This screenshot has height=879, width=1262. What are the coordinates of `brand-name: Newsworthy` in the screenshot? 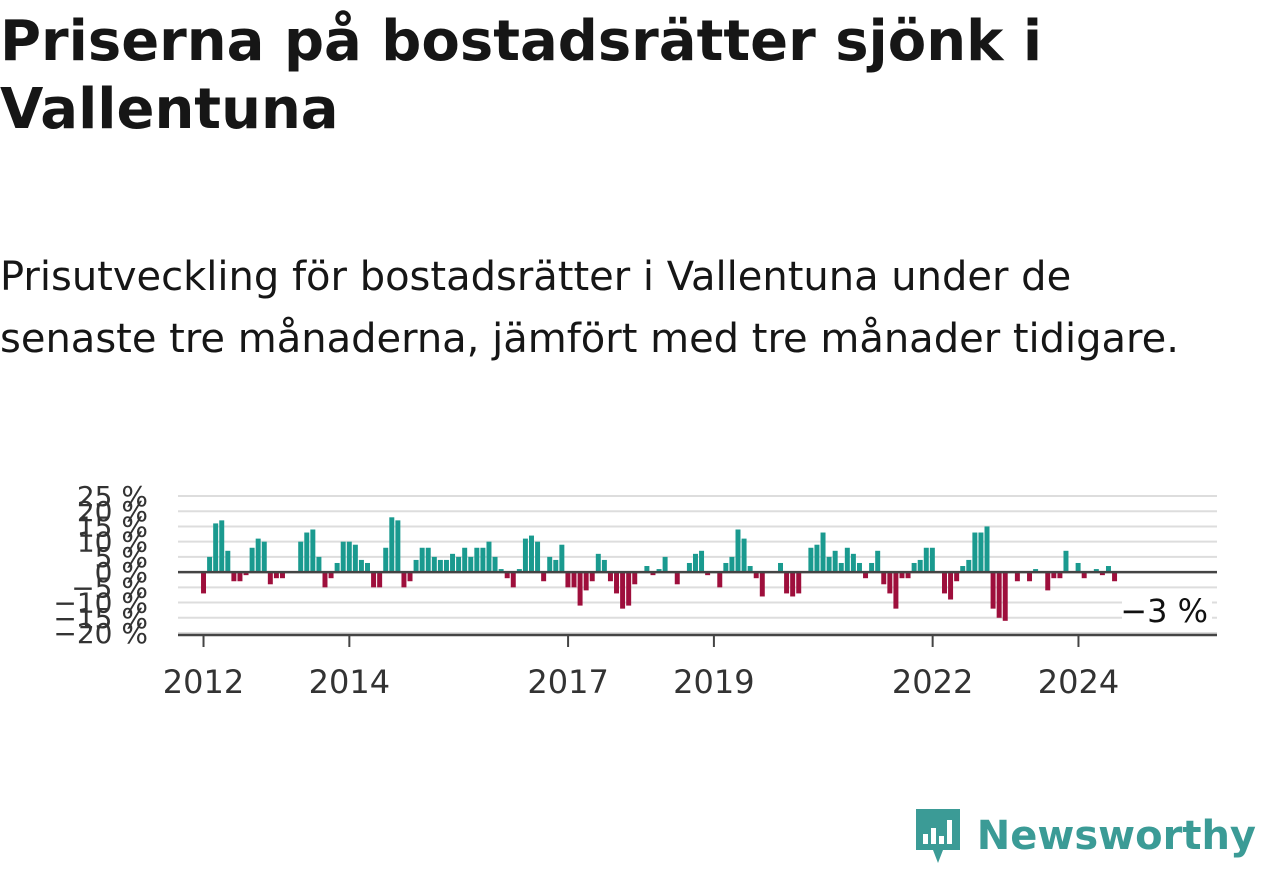 It's located at (1116, 836).